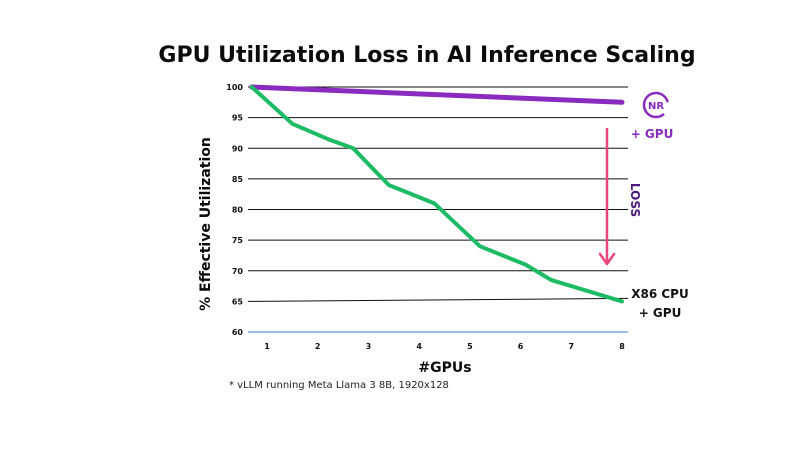 The image size is (800, 450). What do you see at coordinates (238, 301) in the screenshot?
I see `y-tick-label: 65` at bounding box center [238, 301].